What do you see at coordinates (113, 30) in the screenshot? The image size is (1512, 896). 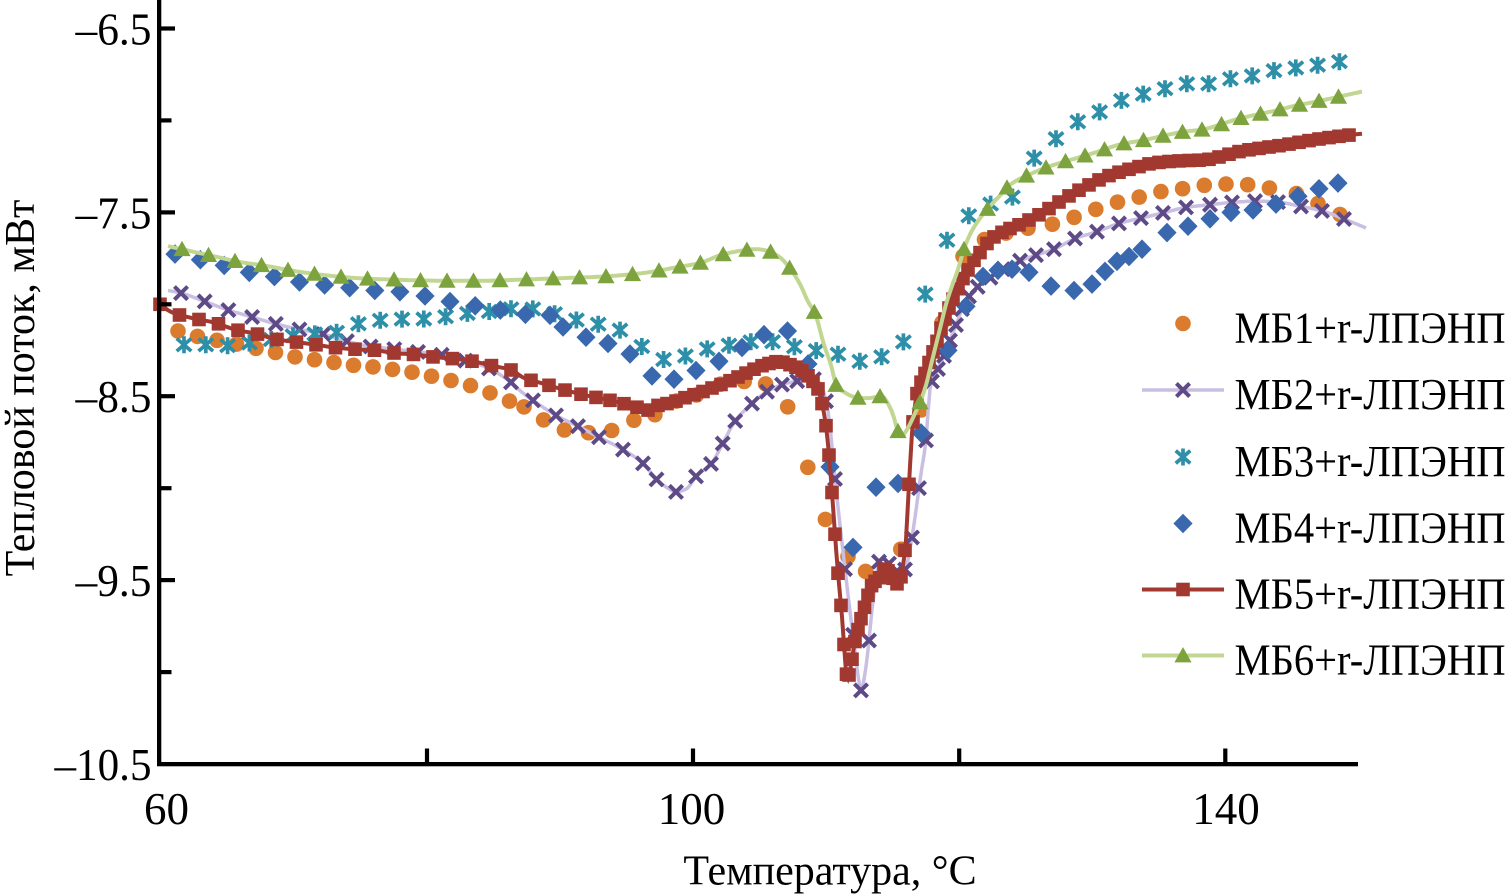 I see `svg-text: –6.5` at bounding box center [113, 30].